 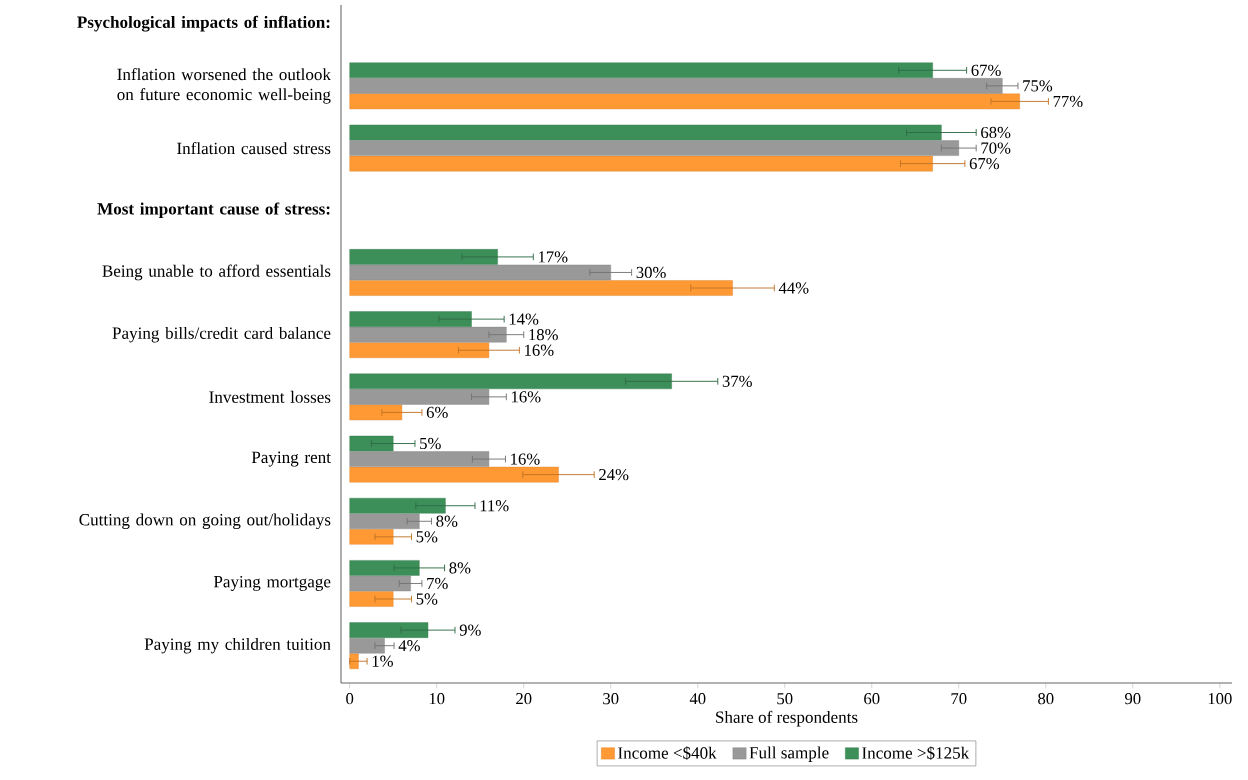 I want to click on y-tick-label: Investment losses, so click(x=270, y=396).